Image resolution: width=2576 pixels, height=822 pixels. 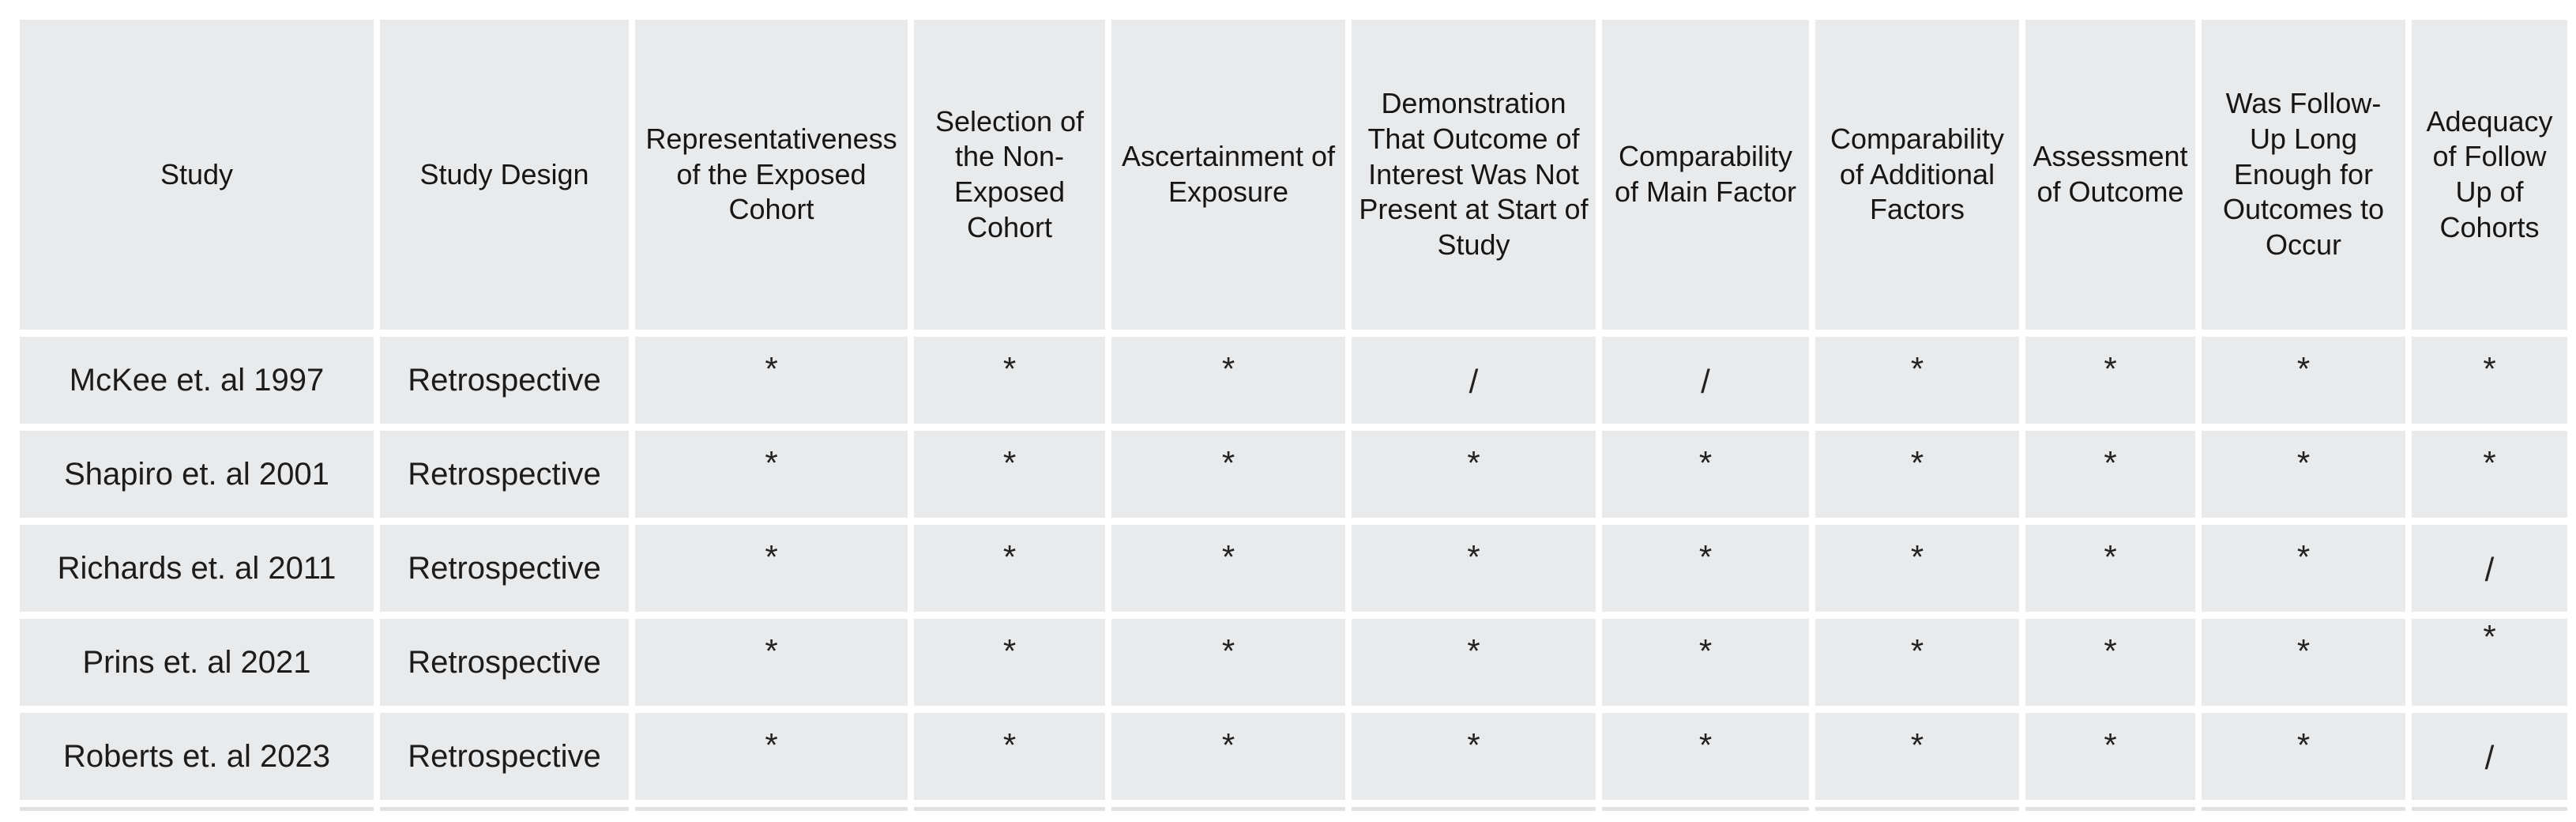 I want to click on study-name-cell: Roberts et. al 2023, so click(x=197, y=756).